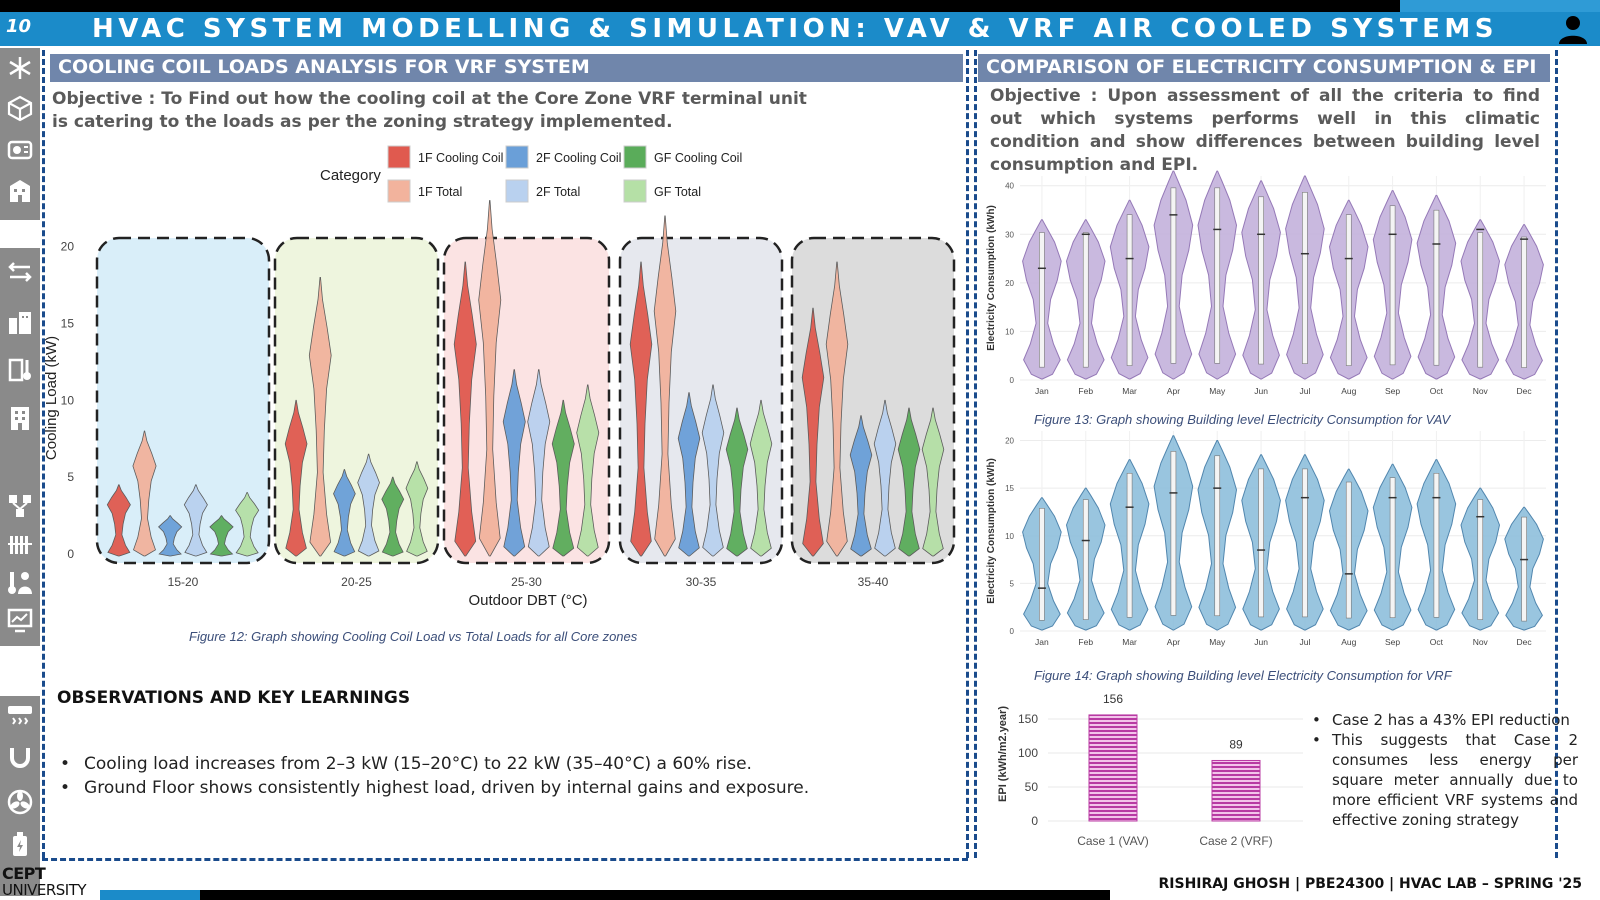 The height and width of the screenshot is (900, 1600). I want to click on cept-logo: CEPT UNIVERSITY, so click(50, 883).